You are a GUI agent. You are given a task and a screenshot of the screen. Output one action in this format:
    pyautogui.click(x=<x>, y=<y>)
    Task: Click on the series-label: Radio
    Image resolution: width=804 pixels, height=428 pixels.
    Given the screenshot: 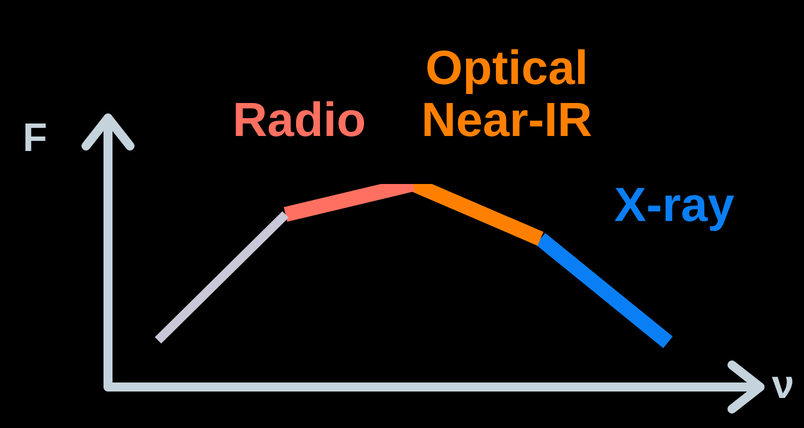 What is the action you would take?
    pyautogui.click(x=299, y=120)
    